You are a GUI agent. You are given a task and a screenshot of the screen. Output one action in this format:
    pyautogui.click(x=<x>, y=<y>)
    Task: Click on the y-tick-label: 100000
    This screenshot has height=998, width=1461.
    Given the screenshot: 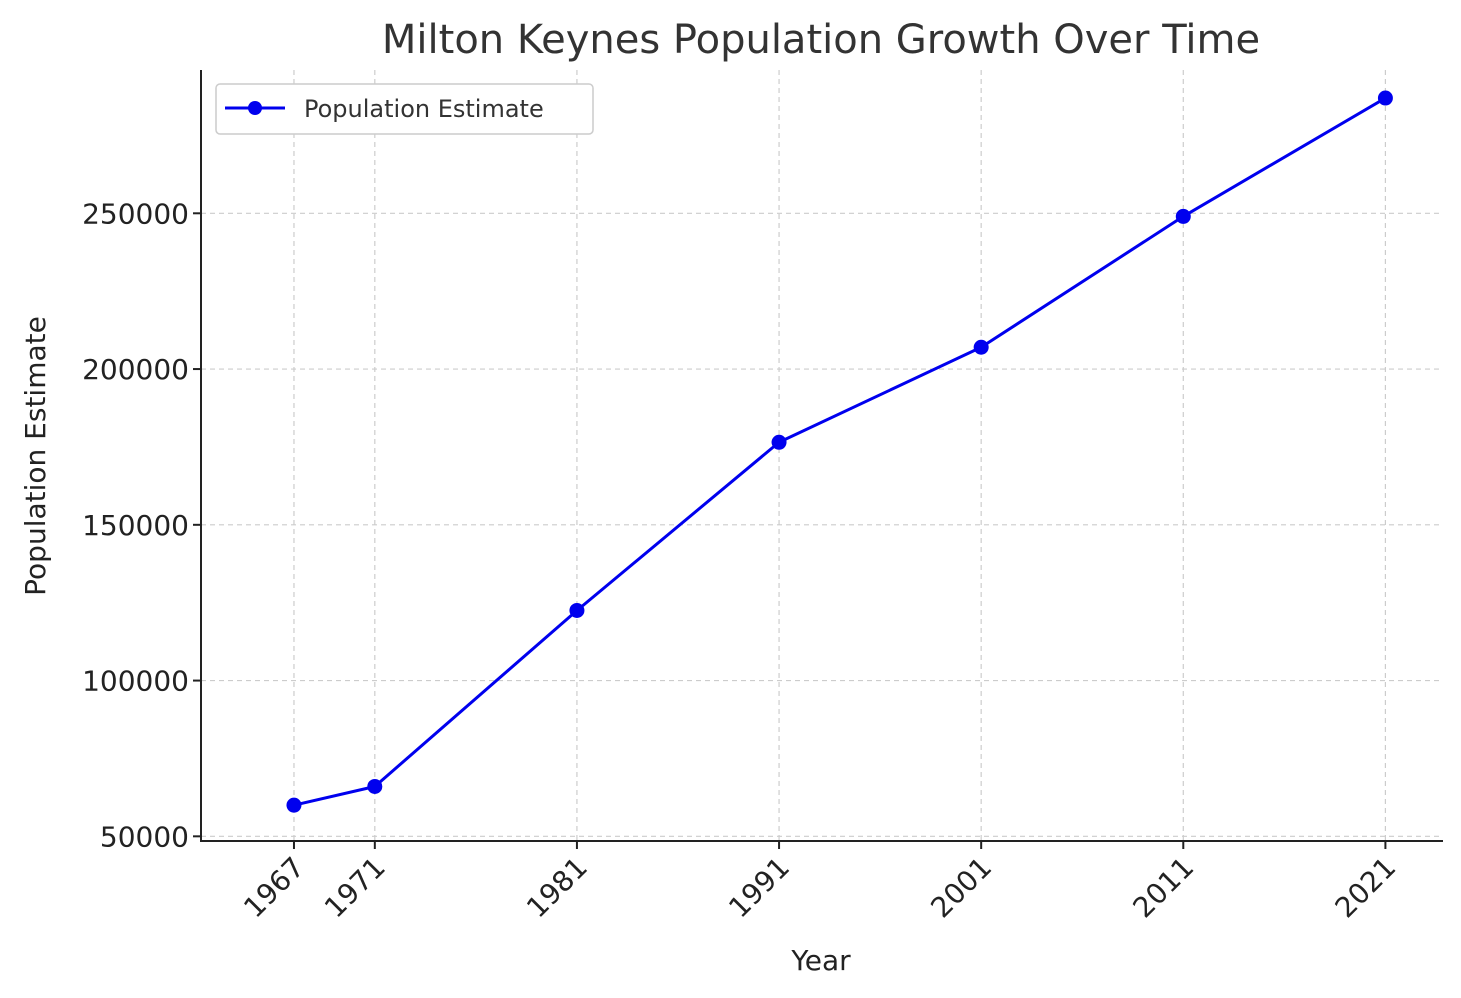 What is the action you would take?
    pyautogui.click(x=135, y=681)
    